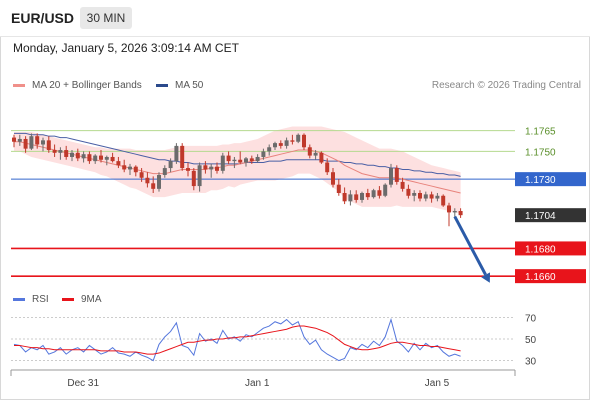 Image resolution: width=590 pixels, height=400 pixels. What do you see at coordinates (506, 85) in the screenshot?
I see `copyright-text: Research © 2026 Trading Central` at bounding box center [506, 85].